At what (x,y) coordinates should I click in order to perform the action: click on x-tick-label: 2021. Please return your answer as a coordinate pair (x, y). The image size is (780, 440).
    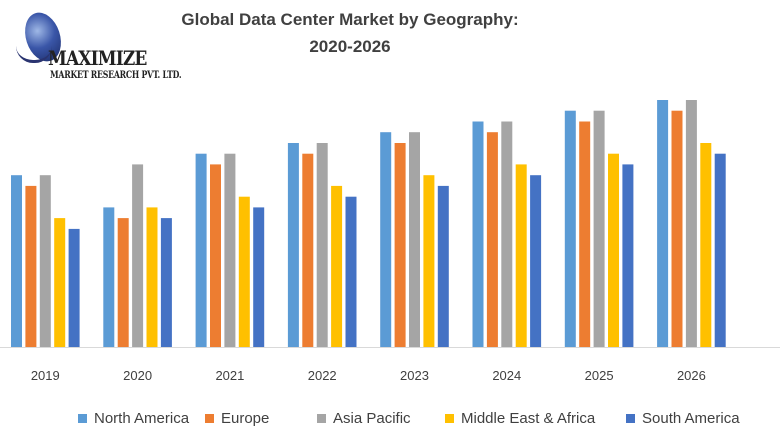
    Looking at the image, I should click on (229, 375).